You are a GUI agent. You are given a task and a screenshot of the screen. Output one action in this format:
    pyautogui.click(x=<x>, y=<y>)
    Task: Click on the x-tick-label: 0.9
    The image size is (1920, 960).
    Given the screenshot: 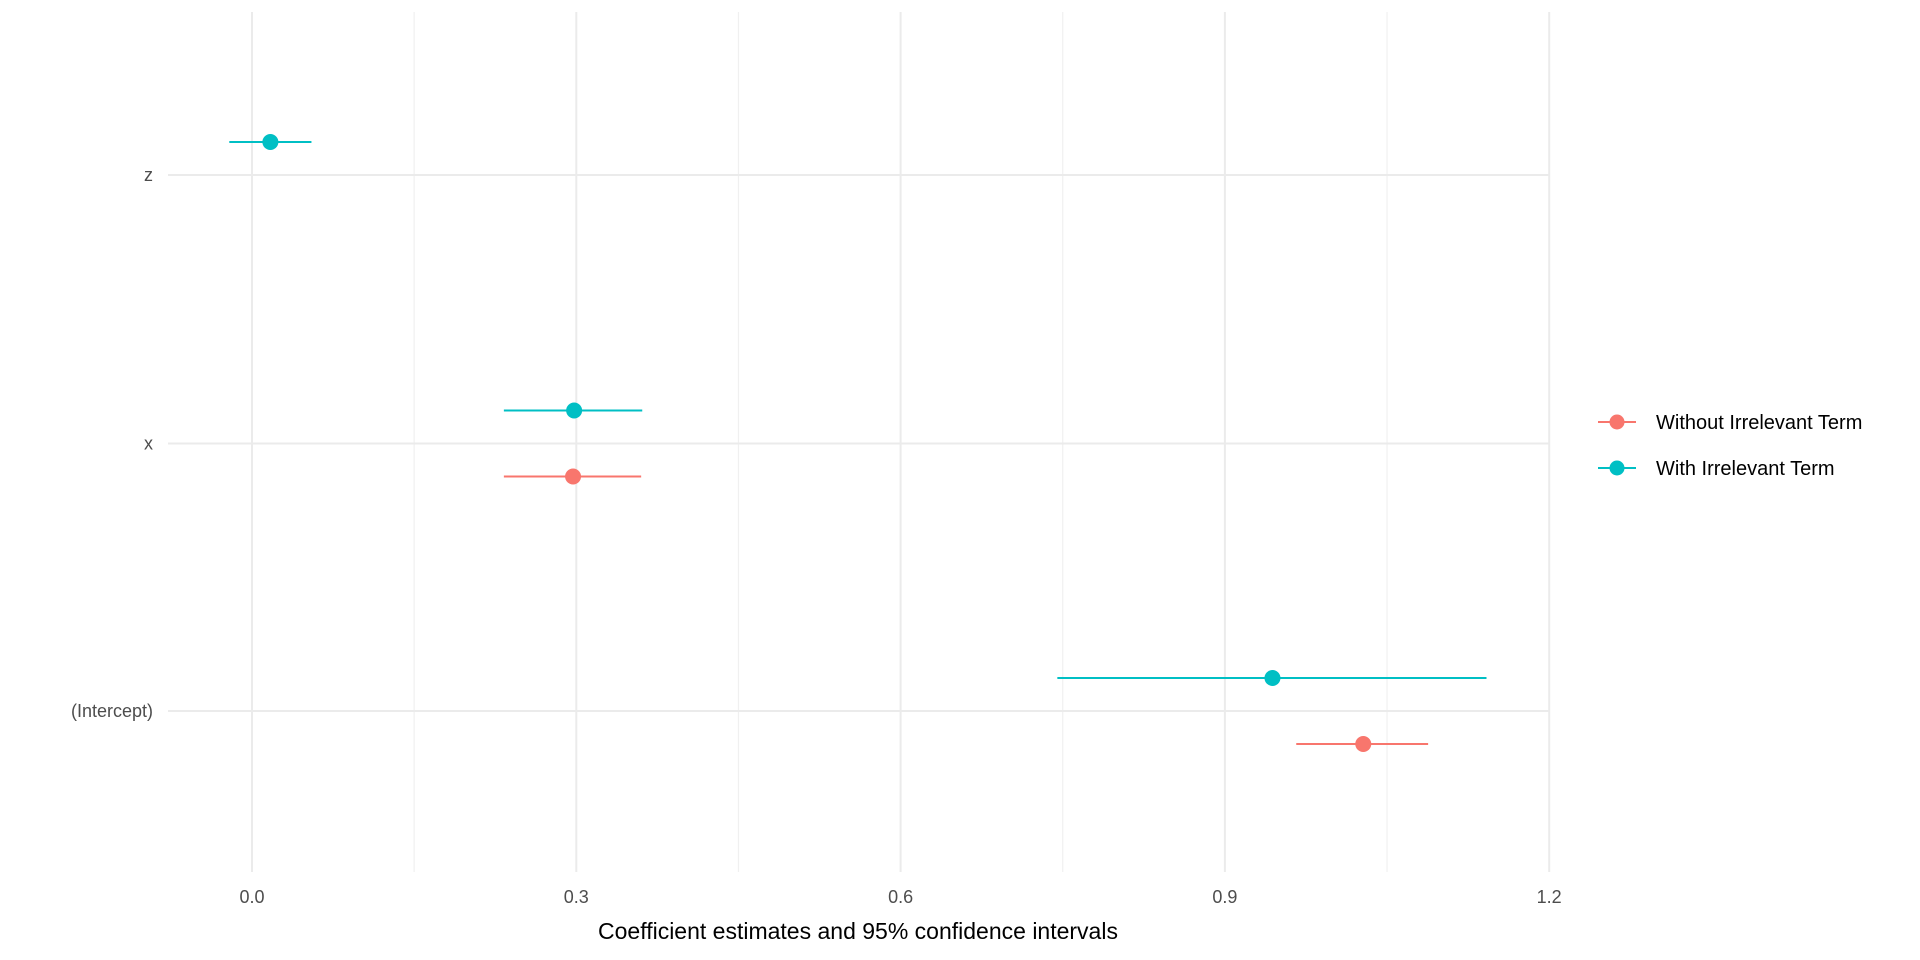 What is the action you would take?
    pyautogui.click(x=1224, y=897)
    